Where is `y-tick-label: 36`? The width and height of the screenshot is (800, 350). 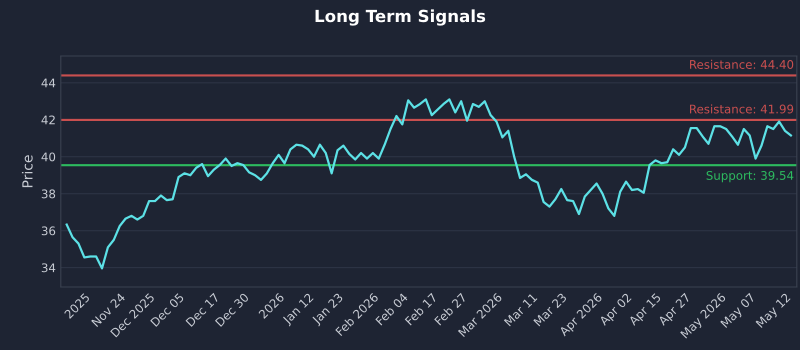 y-tick-label: 36 is located at coordinates (49, 231).